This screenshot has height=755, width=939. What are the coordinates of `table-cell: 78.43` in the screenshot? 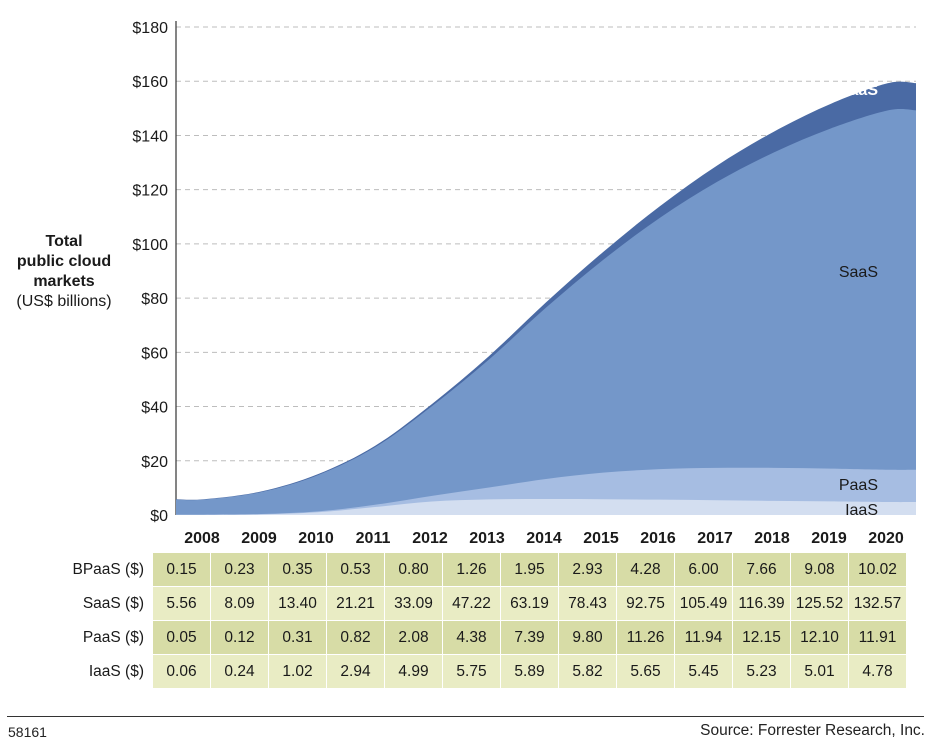 It's located at (587, 603).